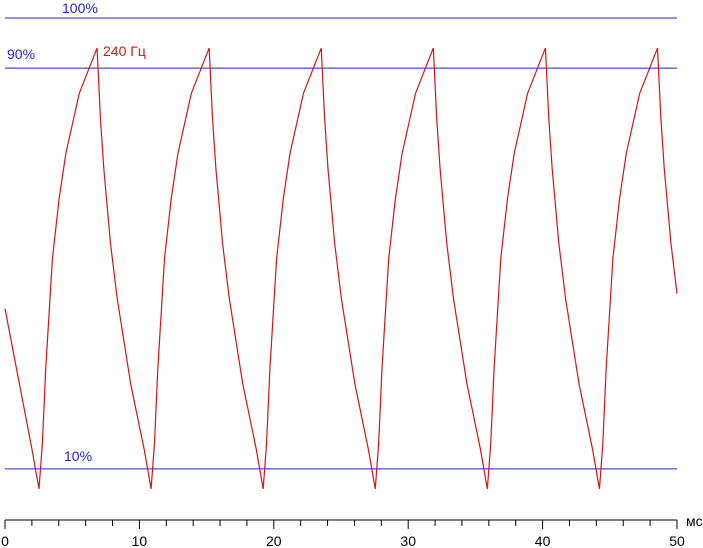 The width and height of the screenshot is (703, 548). What do you see at coordinates (677, 540) in the screenshot?
I see `x-tick-label: 50` at bounding box center [677, 540].